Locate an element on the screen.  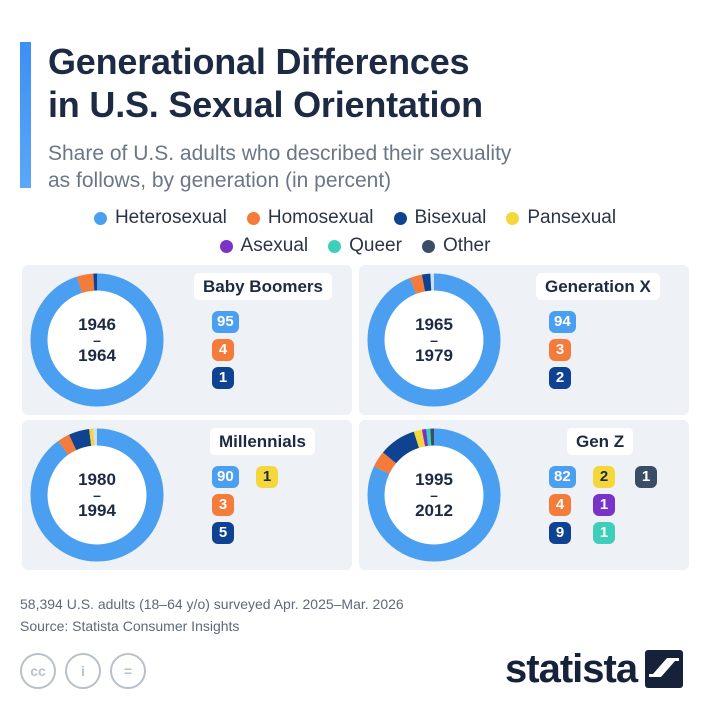
title-line-2: in U.S. Sexual Orientation is located at coordinates (265, 104).